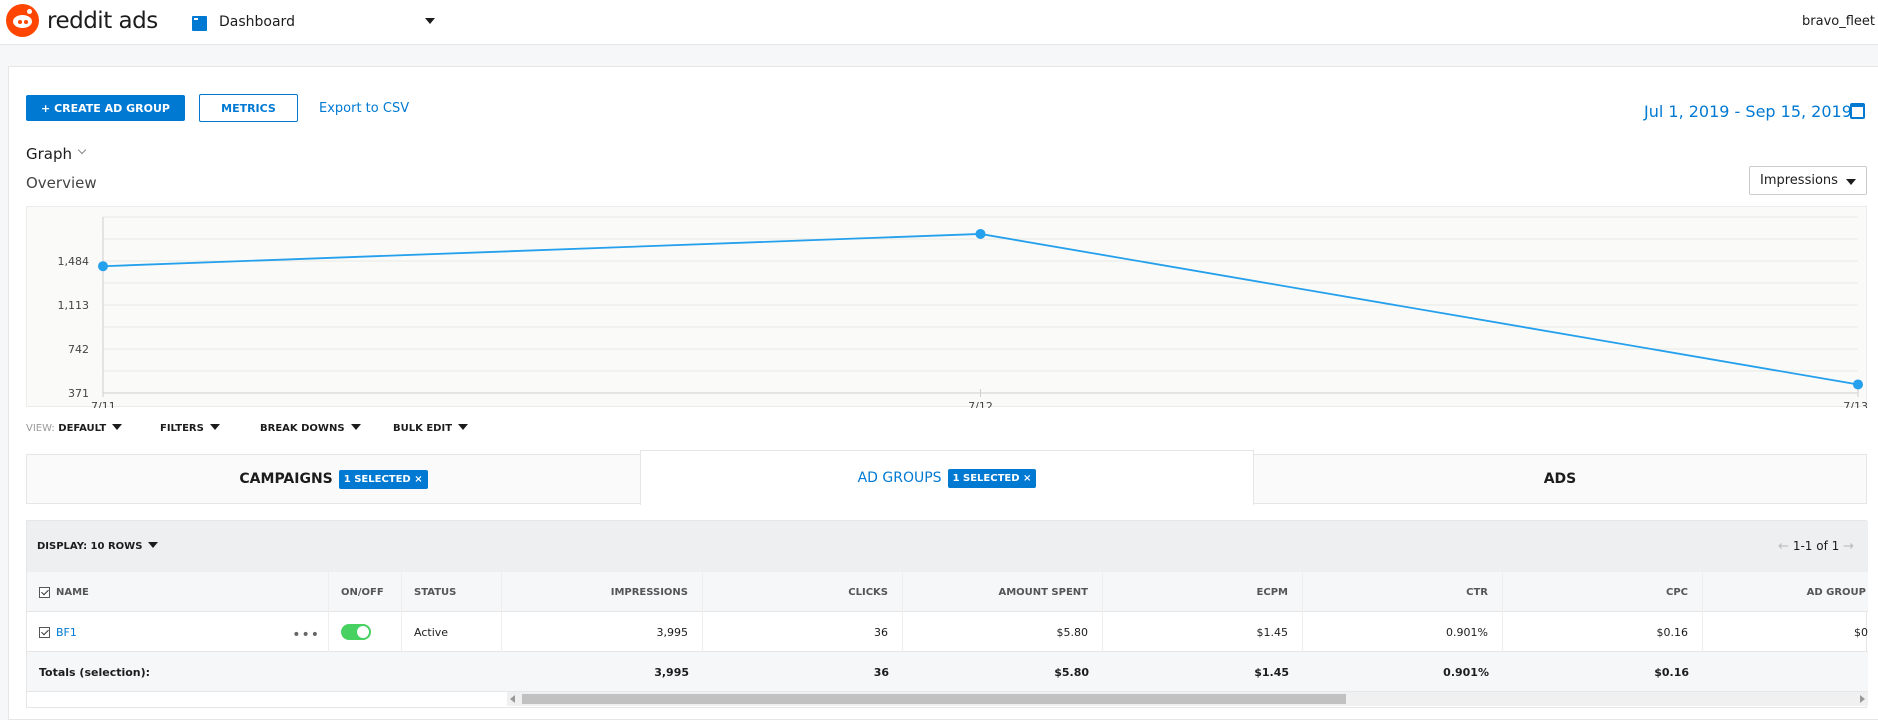 This screenshot has height=720, width=1878. What do you see at coordinates (72, 592) in the screenshot?
I see `header-name-label: NAME` at bounding box center [72, 592].